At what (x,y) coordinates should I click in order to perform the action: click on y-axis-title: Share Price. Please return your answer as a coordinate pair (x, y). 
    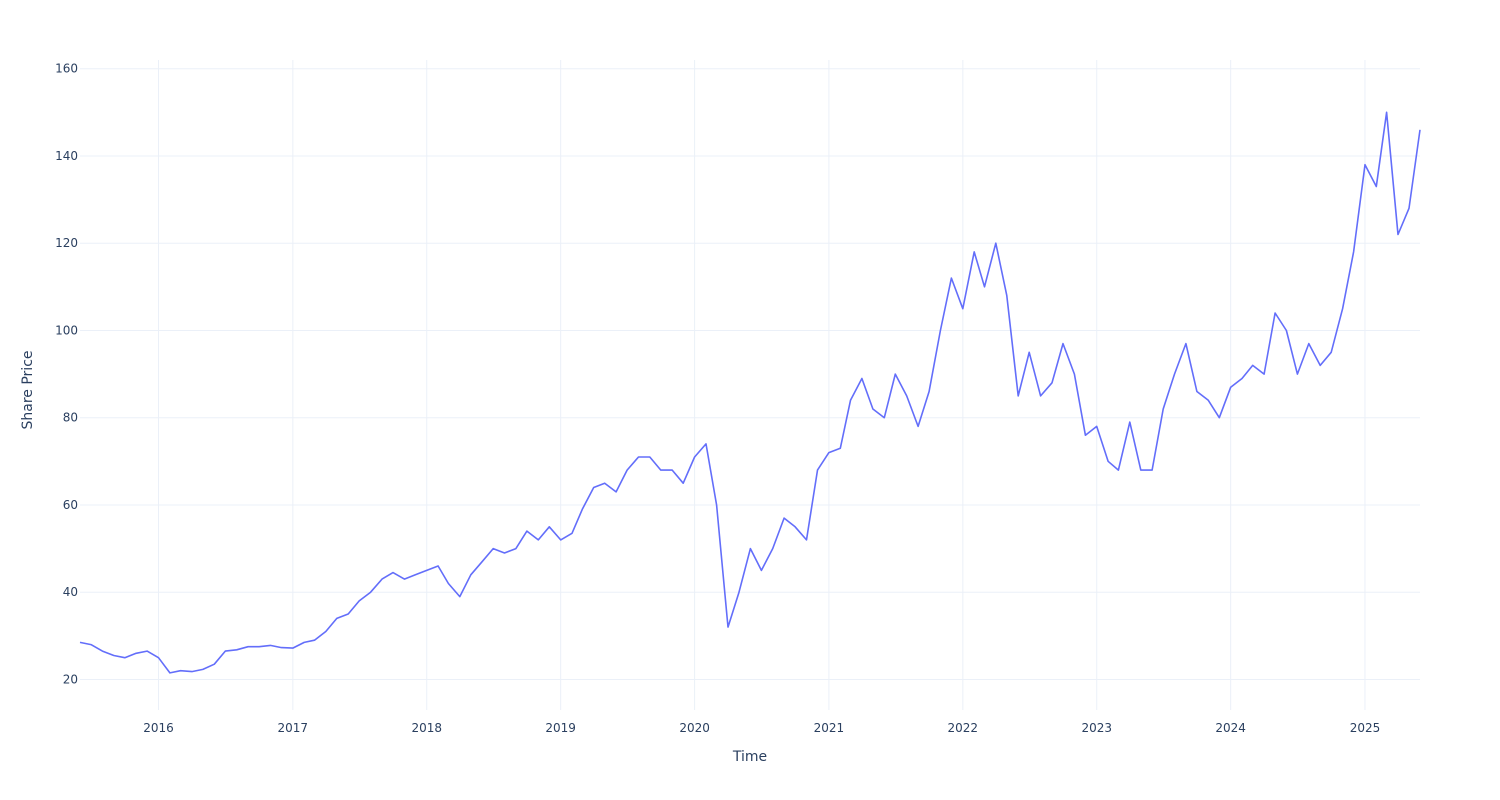
    Looking at the image, I should click on (28, 389).